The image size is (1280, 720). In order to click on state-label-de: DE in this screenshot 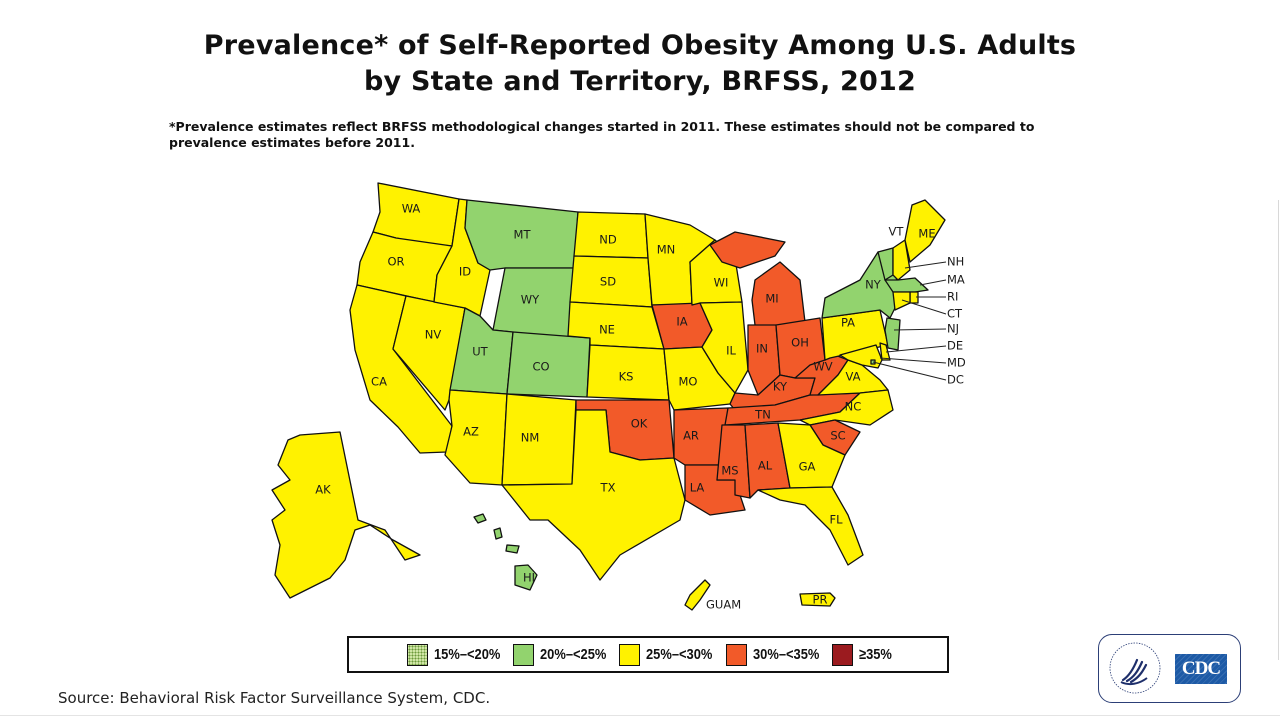, I will do `click(955, 346)`.